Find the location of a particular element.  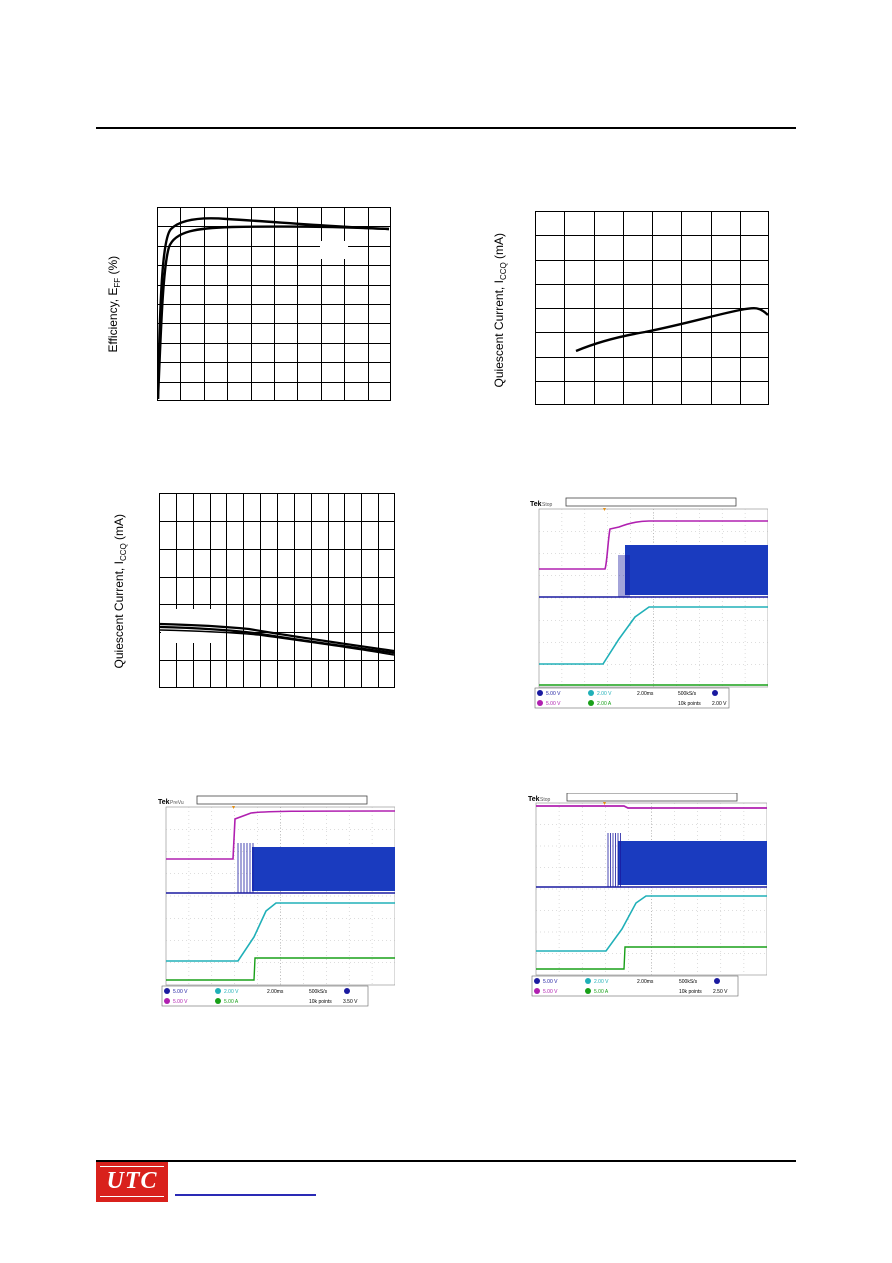

utc-logo-text: UTC is located at coordinates (132, 1181).